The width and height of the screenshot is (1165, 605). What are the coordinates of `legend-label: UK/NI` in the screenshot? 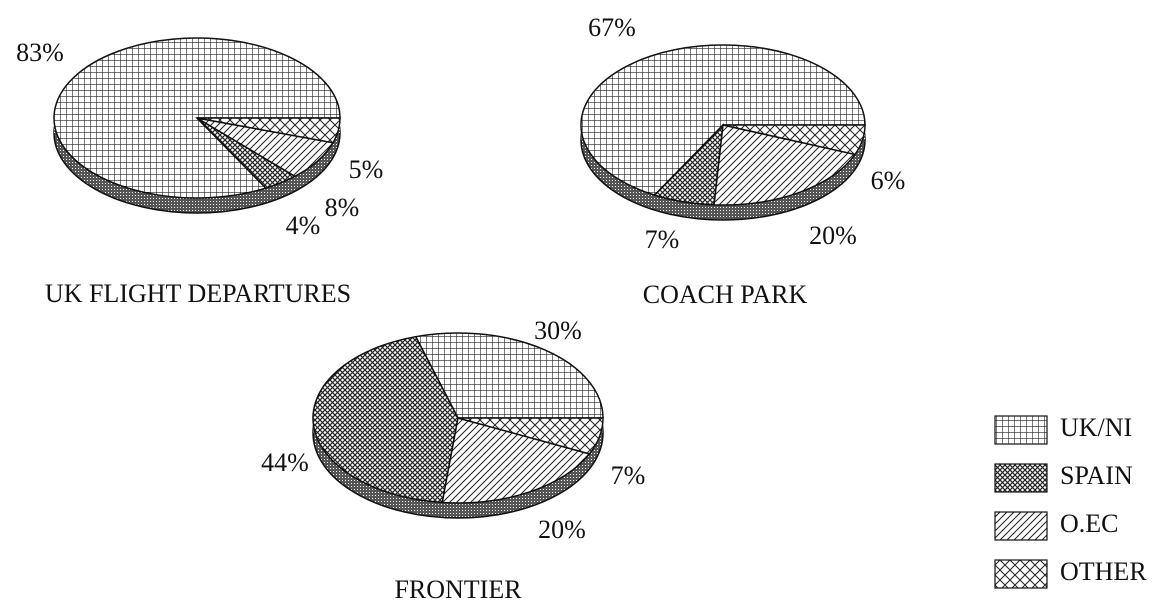 It's located at (1096, 427).